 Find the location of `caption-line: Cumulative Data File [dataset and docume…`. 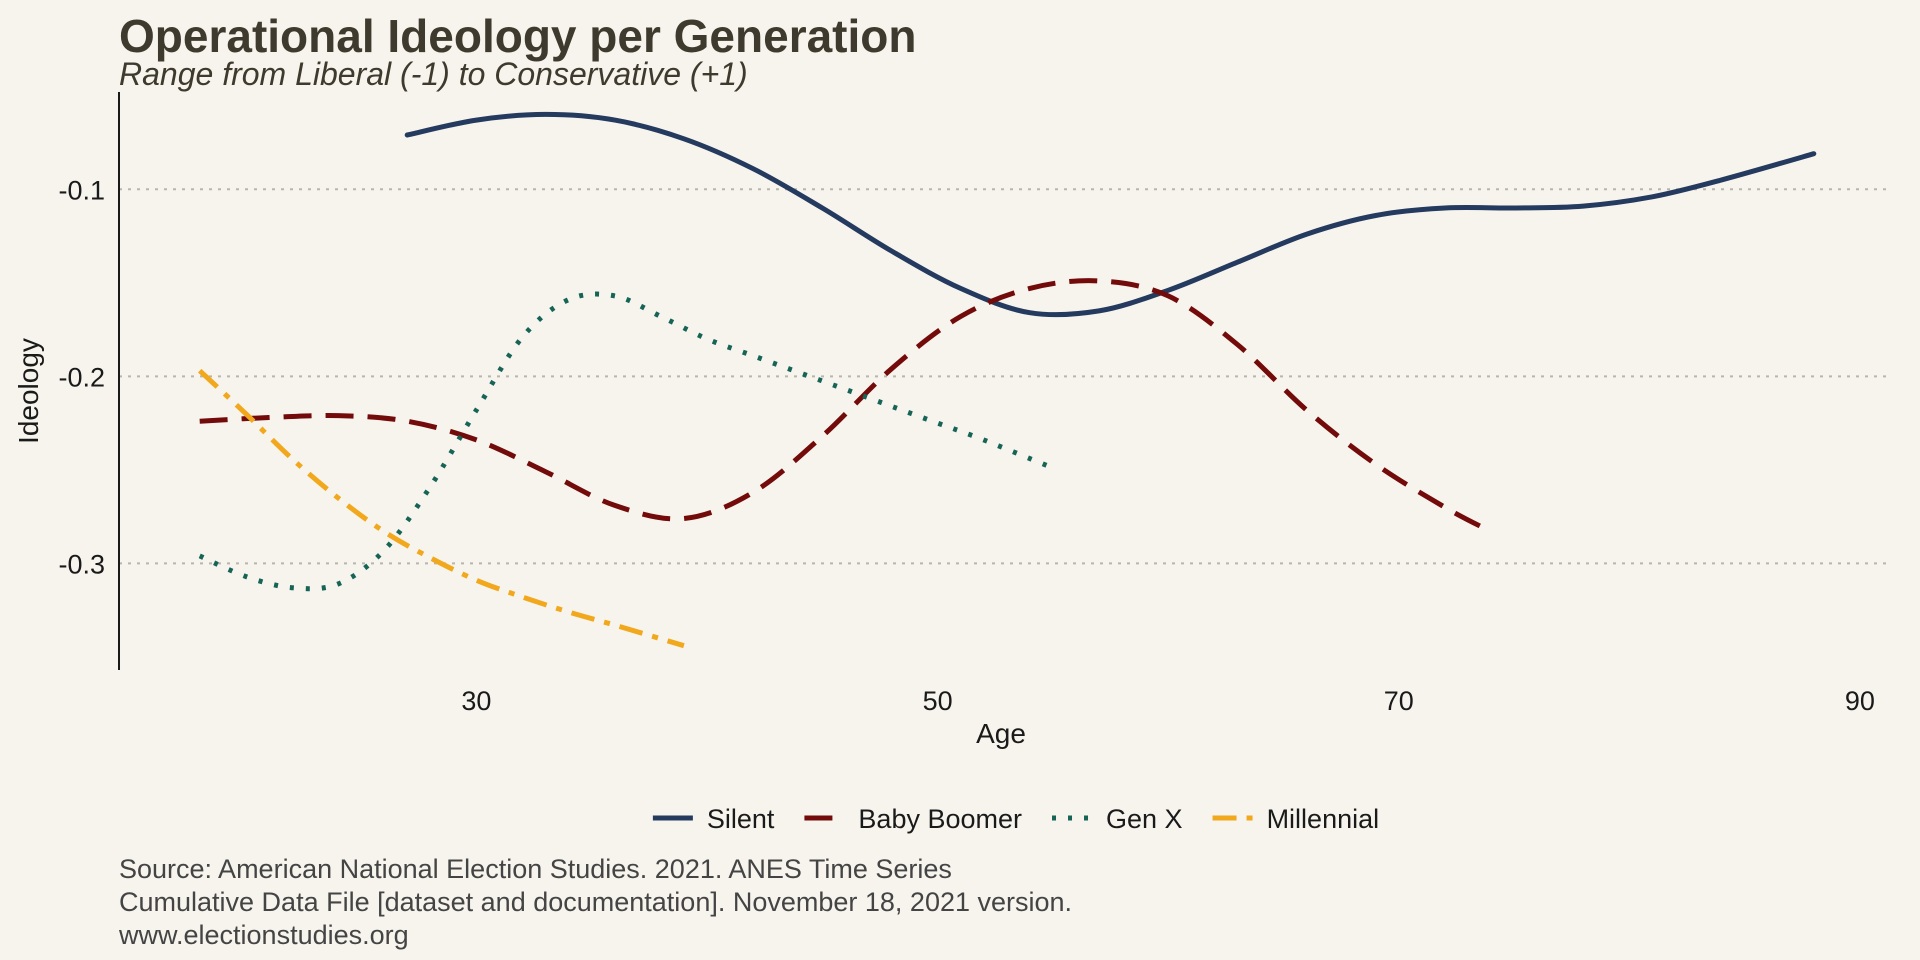

caption-line: Cumulative Data File [dataset and docume… is located at coordinates (596, 902).